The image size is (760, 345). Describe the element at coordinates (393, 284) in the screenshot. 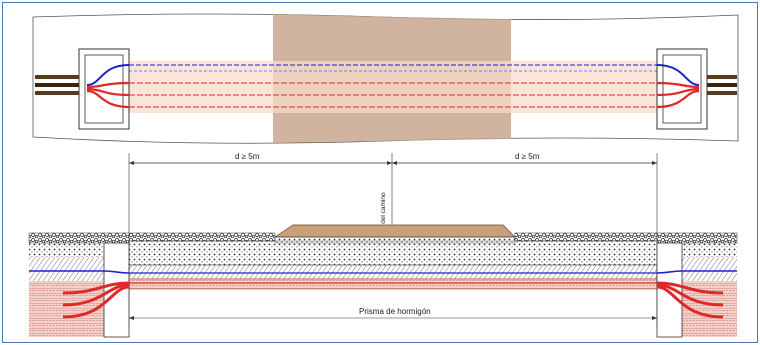

I see `concrete-prism-section` at that location.